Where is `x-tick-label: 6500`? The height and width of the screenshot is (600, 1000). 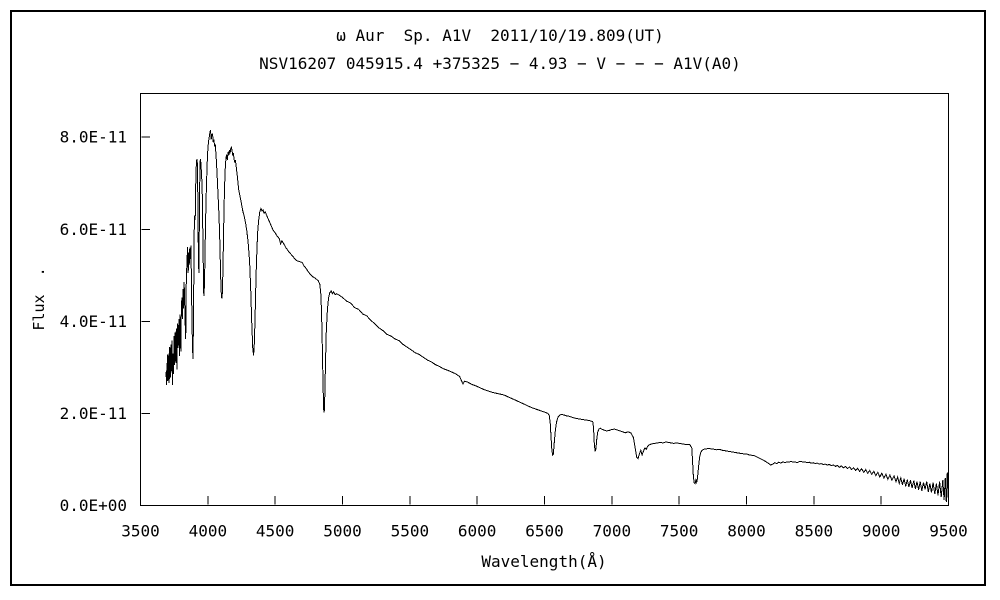
x-tick-label: 6500 is located at coordinates (544, 531).